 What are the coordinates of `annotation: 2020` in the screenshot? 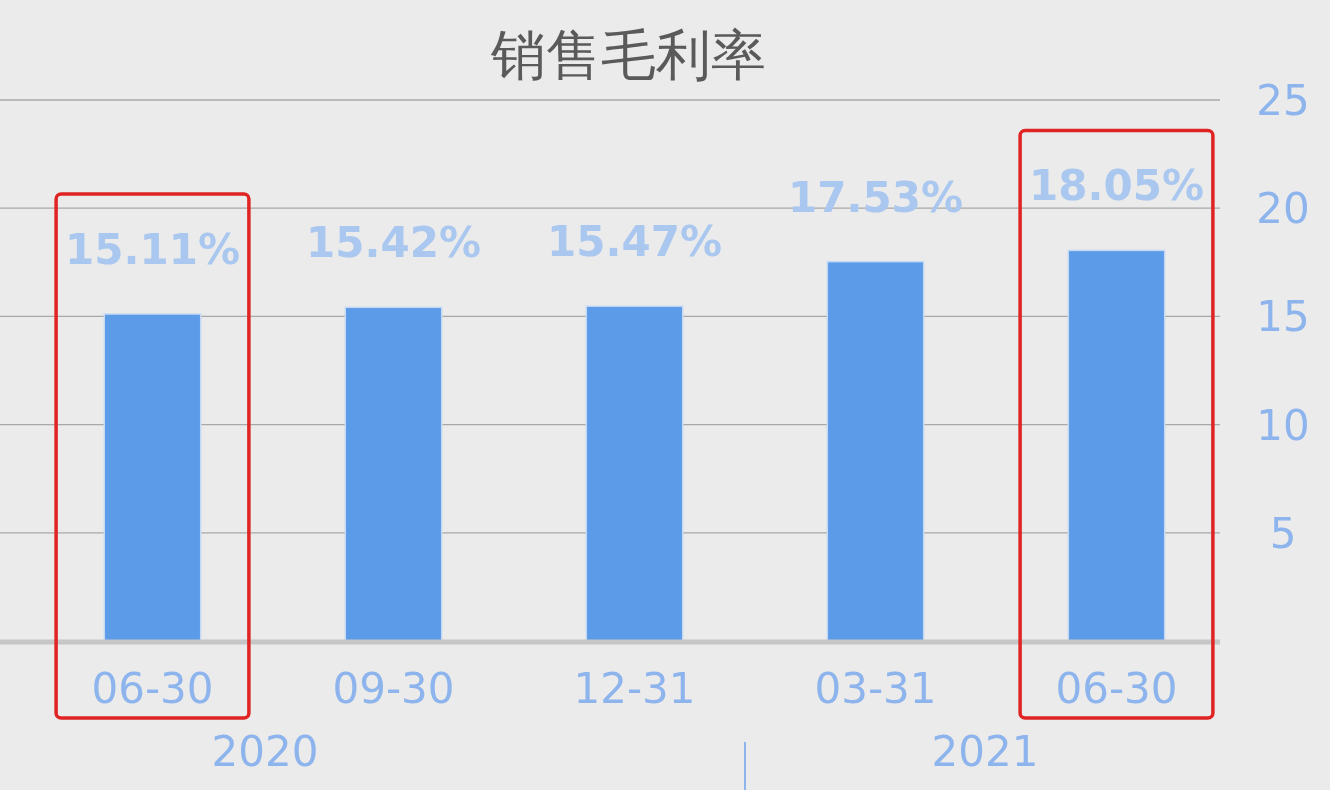 It's located at (265, 751).